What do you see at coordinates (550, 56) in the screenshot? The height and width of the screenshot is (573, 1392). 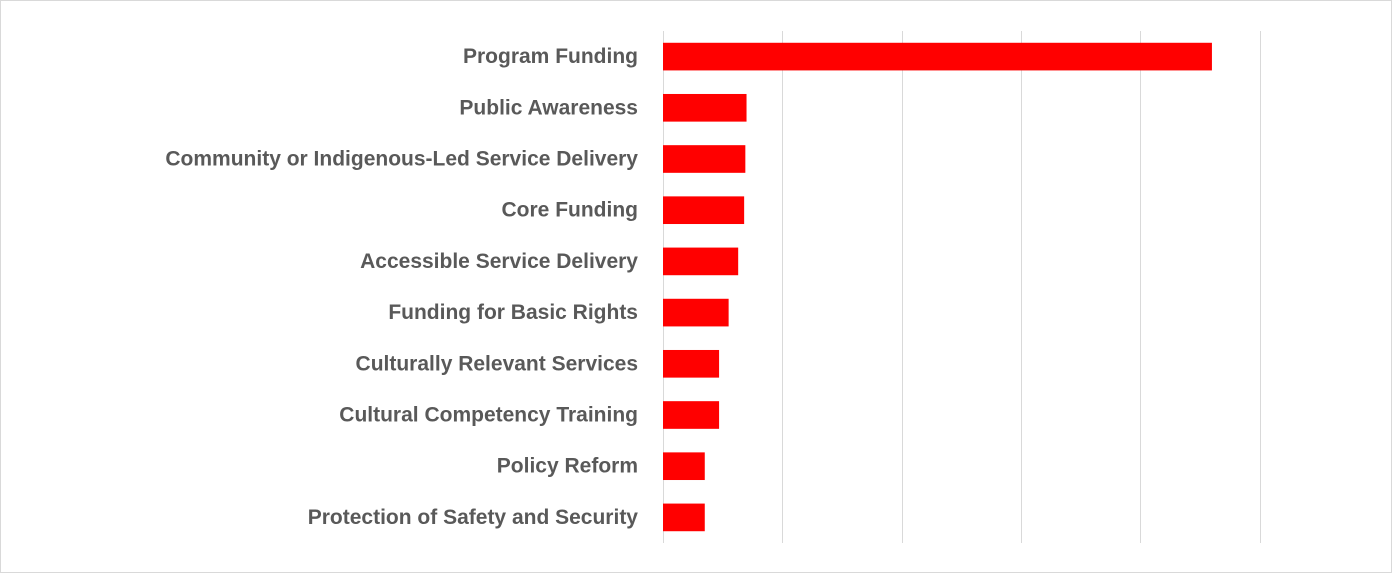 I see `category-label-0: Program Funding` at bounding box center [550, 56].